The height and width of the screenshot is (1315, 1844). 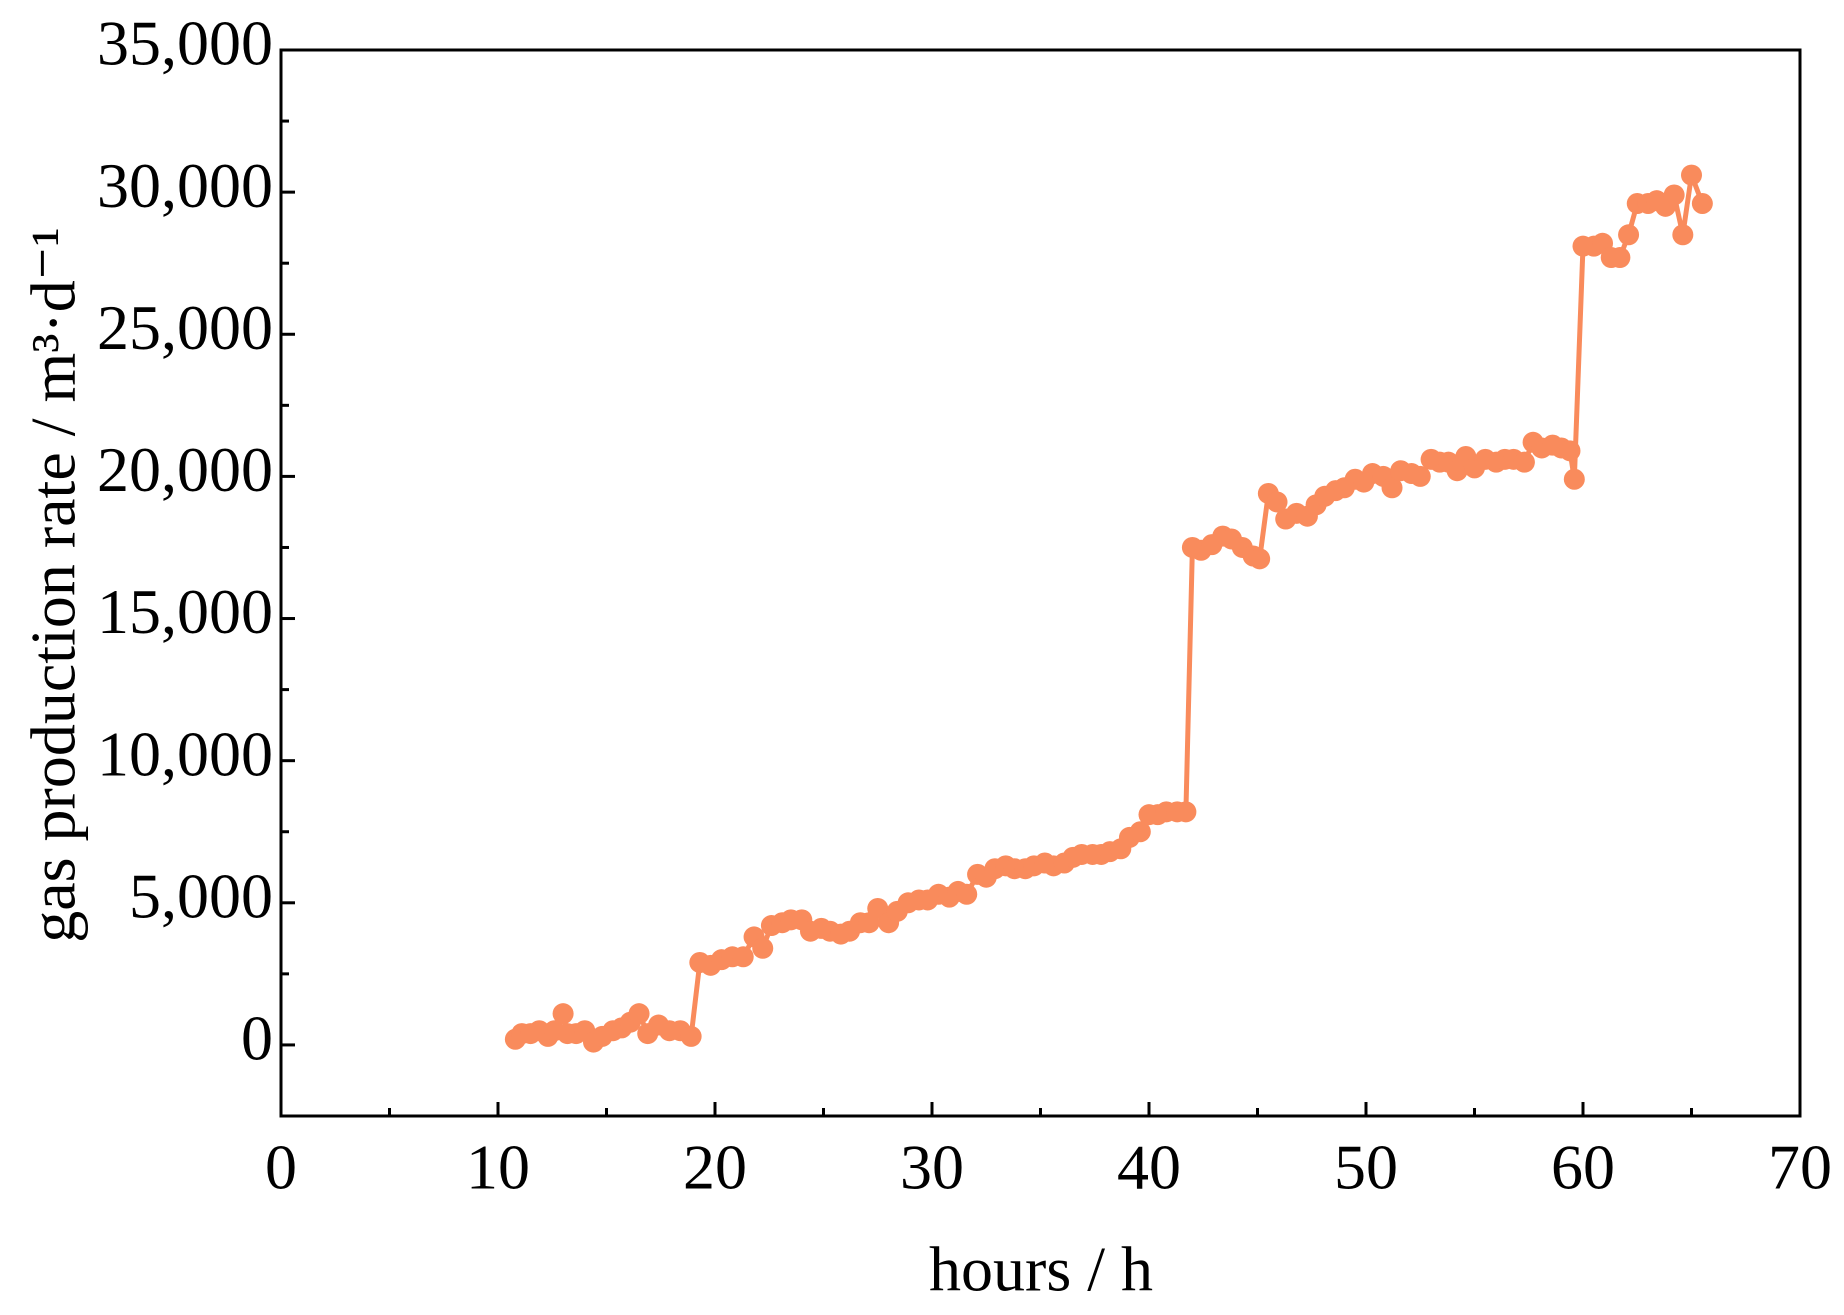 What do you see at coordinates (1583, 1167) in the screenshot?
I see `x-tick-label: 60` at bounding box center [1583, 1167].